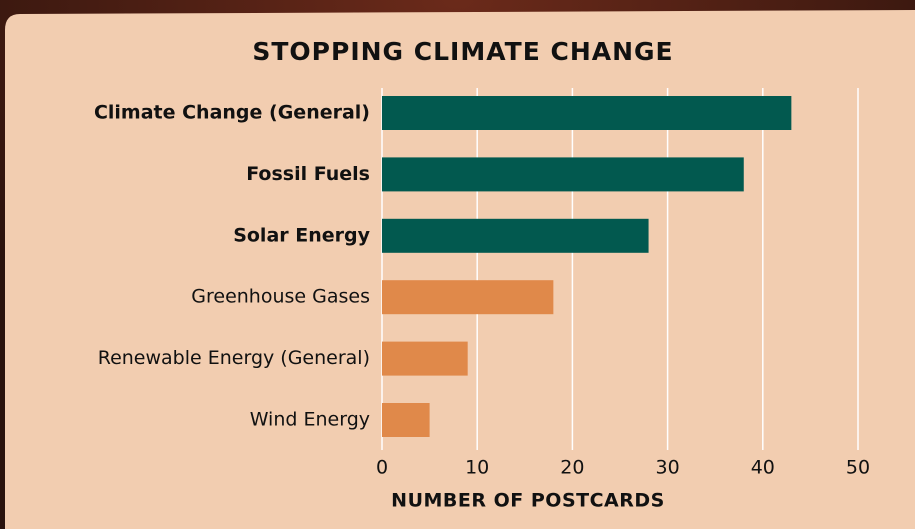 The width and height of the screenshot is (915, 529). Describe the element at coordinates (572, 468) in the screenshot. I see `x-tick-label: 20` at that location.